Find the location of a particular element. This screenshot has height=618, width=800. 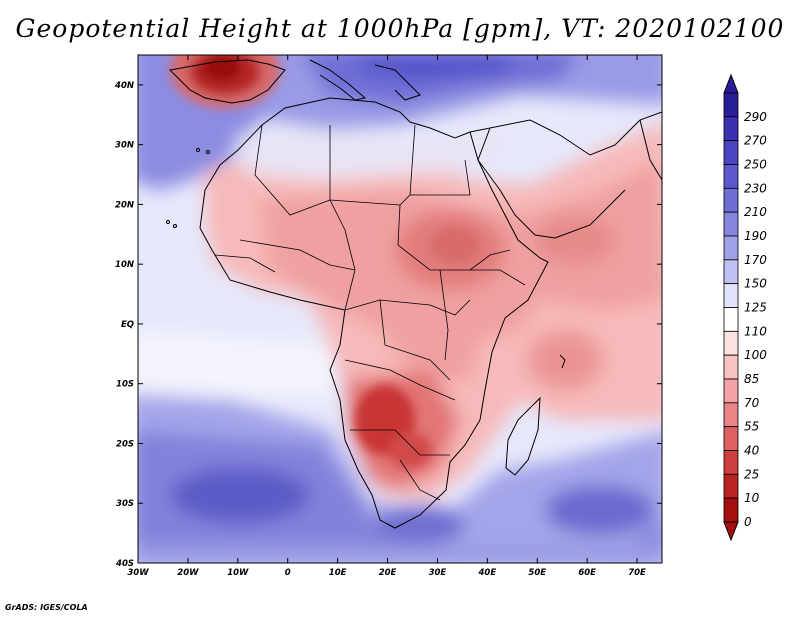

colorbar-label: 85 is located at coordinates (751, 379).